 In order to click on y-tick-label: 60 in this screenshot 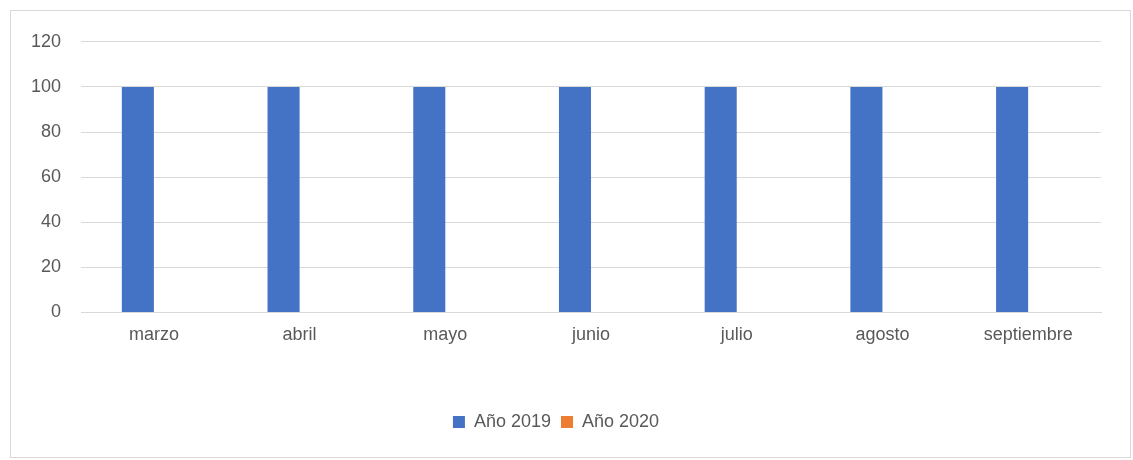, I will do `click(51, 176)`.